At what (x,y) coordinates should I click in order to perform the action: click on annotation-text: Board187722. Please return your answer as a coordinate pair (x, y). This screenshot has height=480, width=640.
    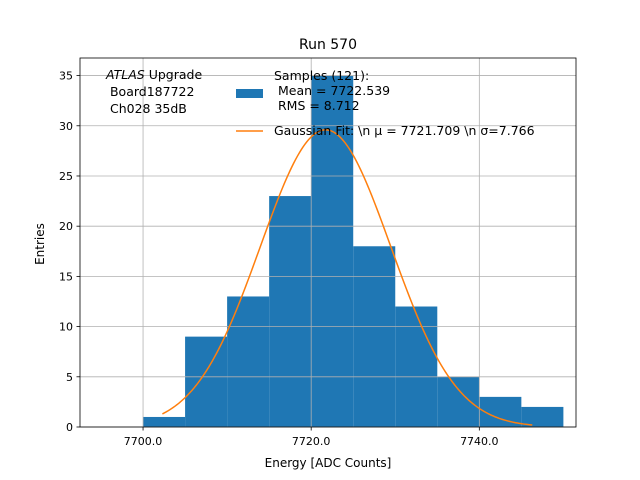
    Looking at the image, I should click on (150, 91).